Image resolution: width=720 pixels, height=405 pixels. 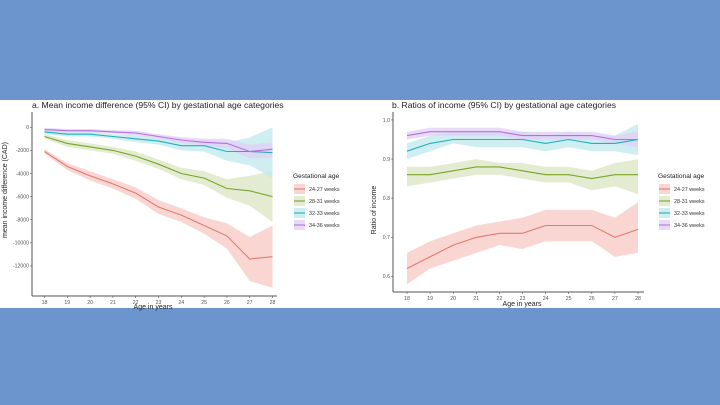 What do you see at coordinates (500, 299) in the screenshot?
I see `chart-b-xtick-label: 22` at bounding box center [500, 299].